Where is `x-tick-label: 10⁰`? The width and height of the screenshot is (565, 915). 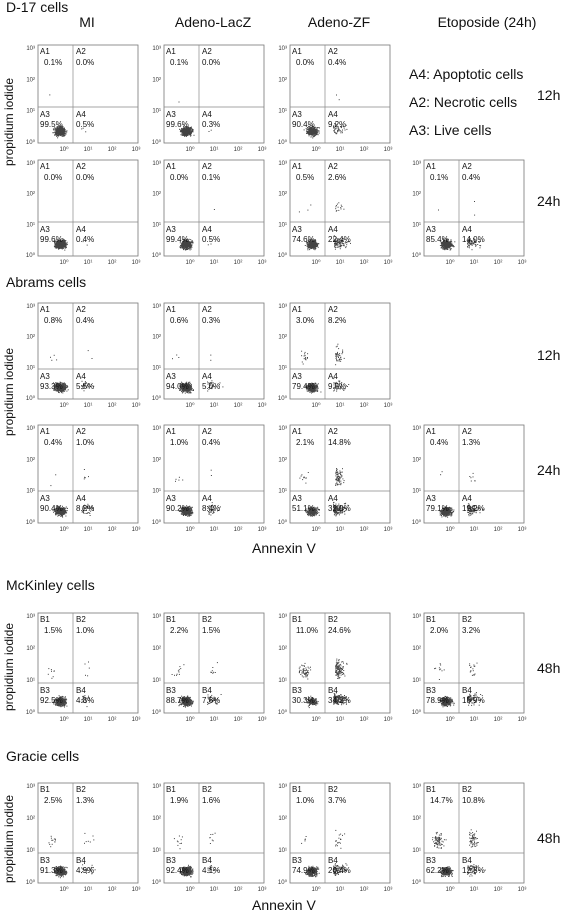
x-tick-label: 10⁰ is located at coordinates (190, 405).